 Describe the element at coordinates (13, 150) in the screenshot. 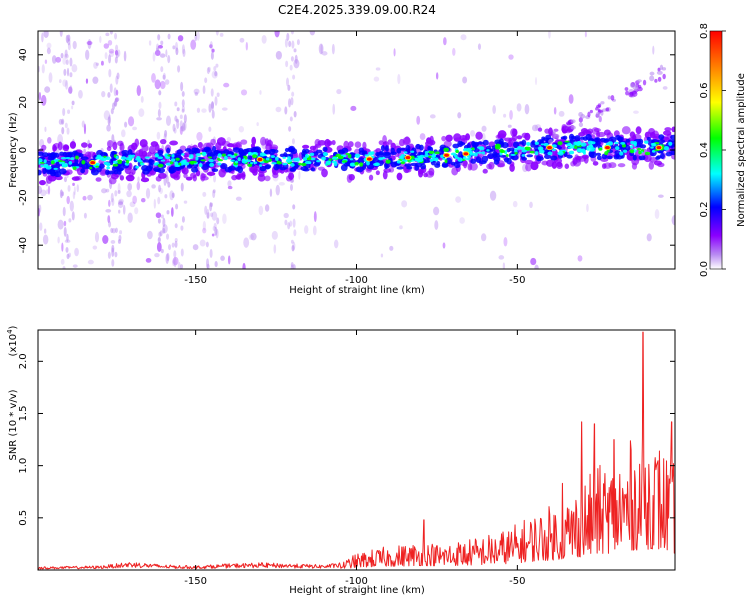

I see `spectrogram-y-axis-label: Frequency (Hz)` at that location.